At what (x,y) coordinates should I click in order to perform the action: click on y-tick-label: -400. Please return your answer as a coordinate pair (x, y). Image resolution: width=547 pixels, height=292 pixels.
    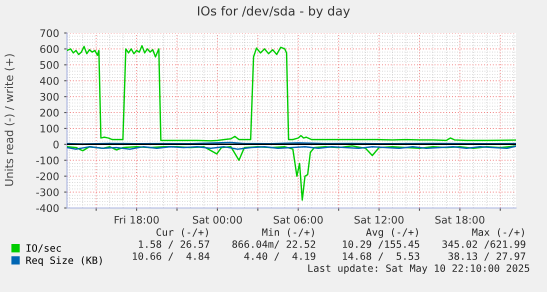
    Looking at the image, I should click on (47, 208).